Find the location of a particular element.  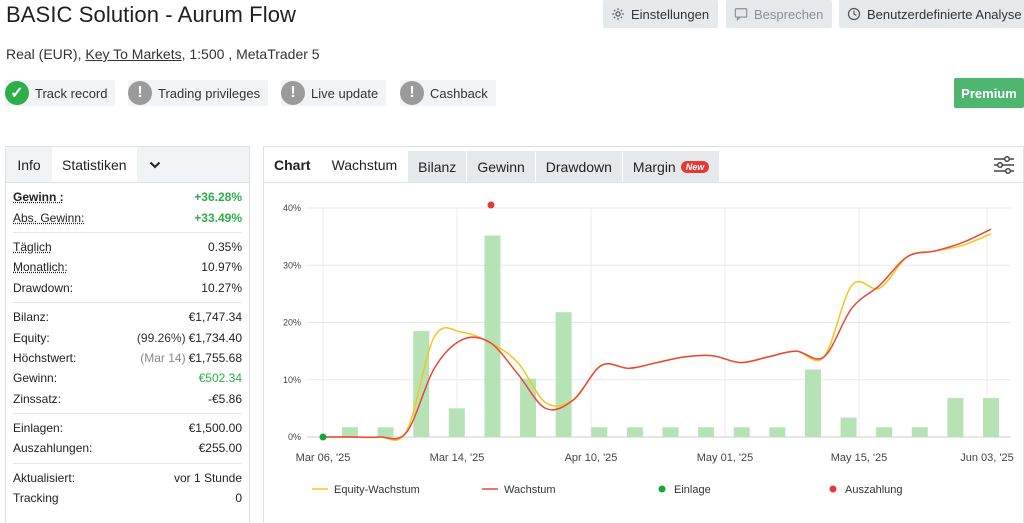

discuss-button: Besprechen is located at coordinates (779, 14).